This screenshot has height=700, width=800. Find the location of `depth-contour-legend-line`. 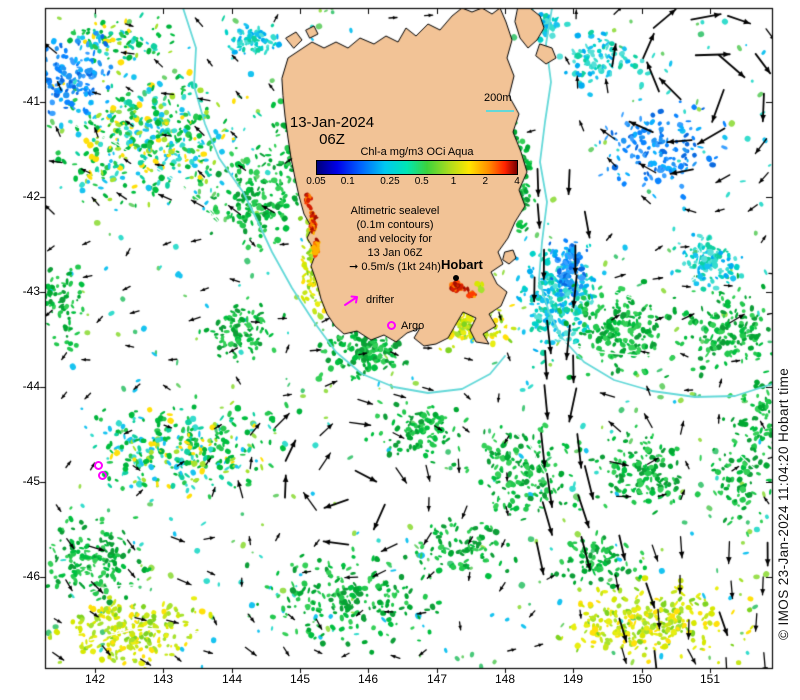

depth-contour-legend-line is located at coordinates (500, 111).